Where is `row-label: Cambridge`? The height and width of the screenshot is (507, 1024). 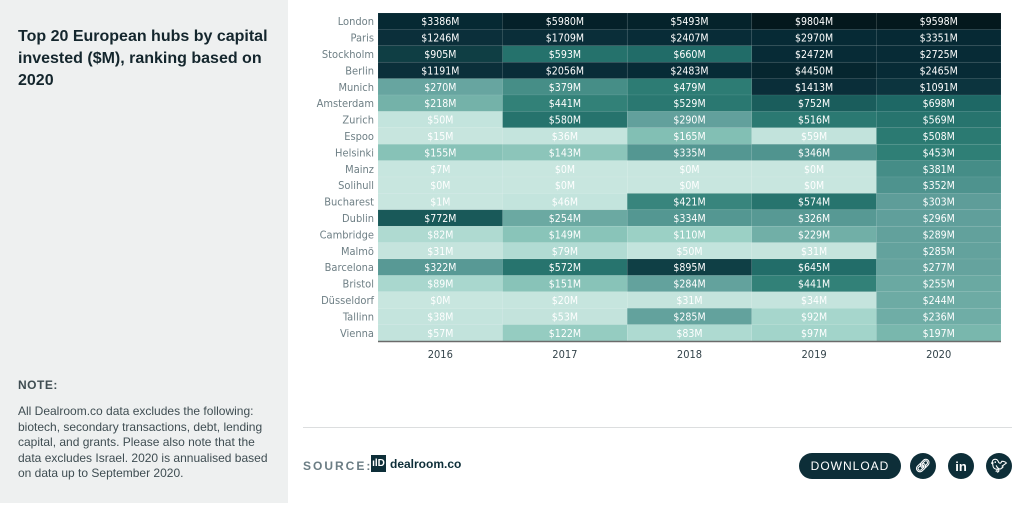 row-label: Cambridge is located at coordinates (347, 234).